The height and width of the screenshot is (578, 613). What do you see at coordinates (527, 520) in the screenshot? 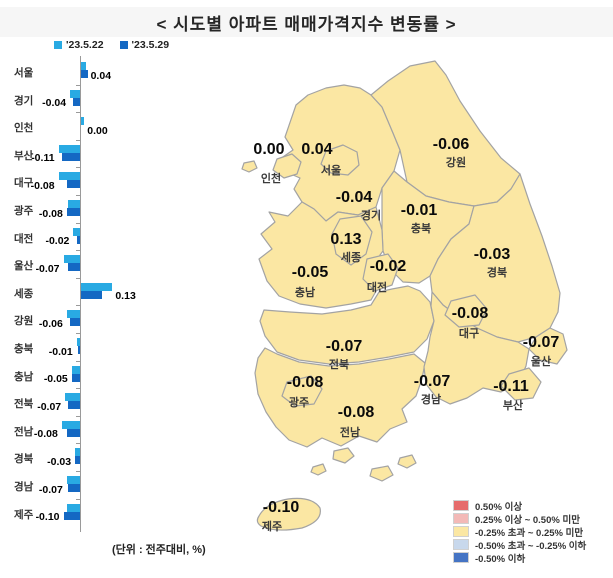
I see `map-legend-label: 0.25% 이상 ~ 0.50% 미만` at bounding box center [527, 520].